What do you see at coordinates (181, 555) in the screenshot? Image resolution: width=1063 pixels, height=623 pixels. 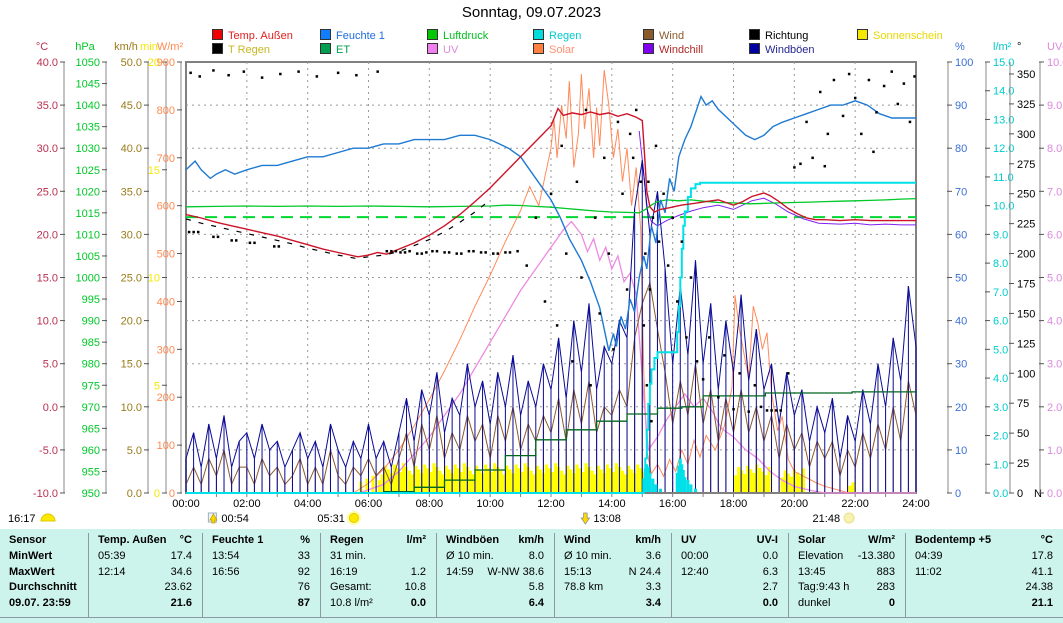 I see `stat-cell-value: 17.4` at bounding box center [181, 555].